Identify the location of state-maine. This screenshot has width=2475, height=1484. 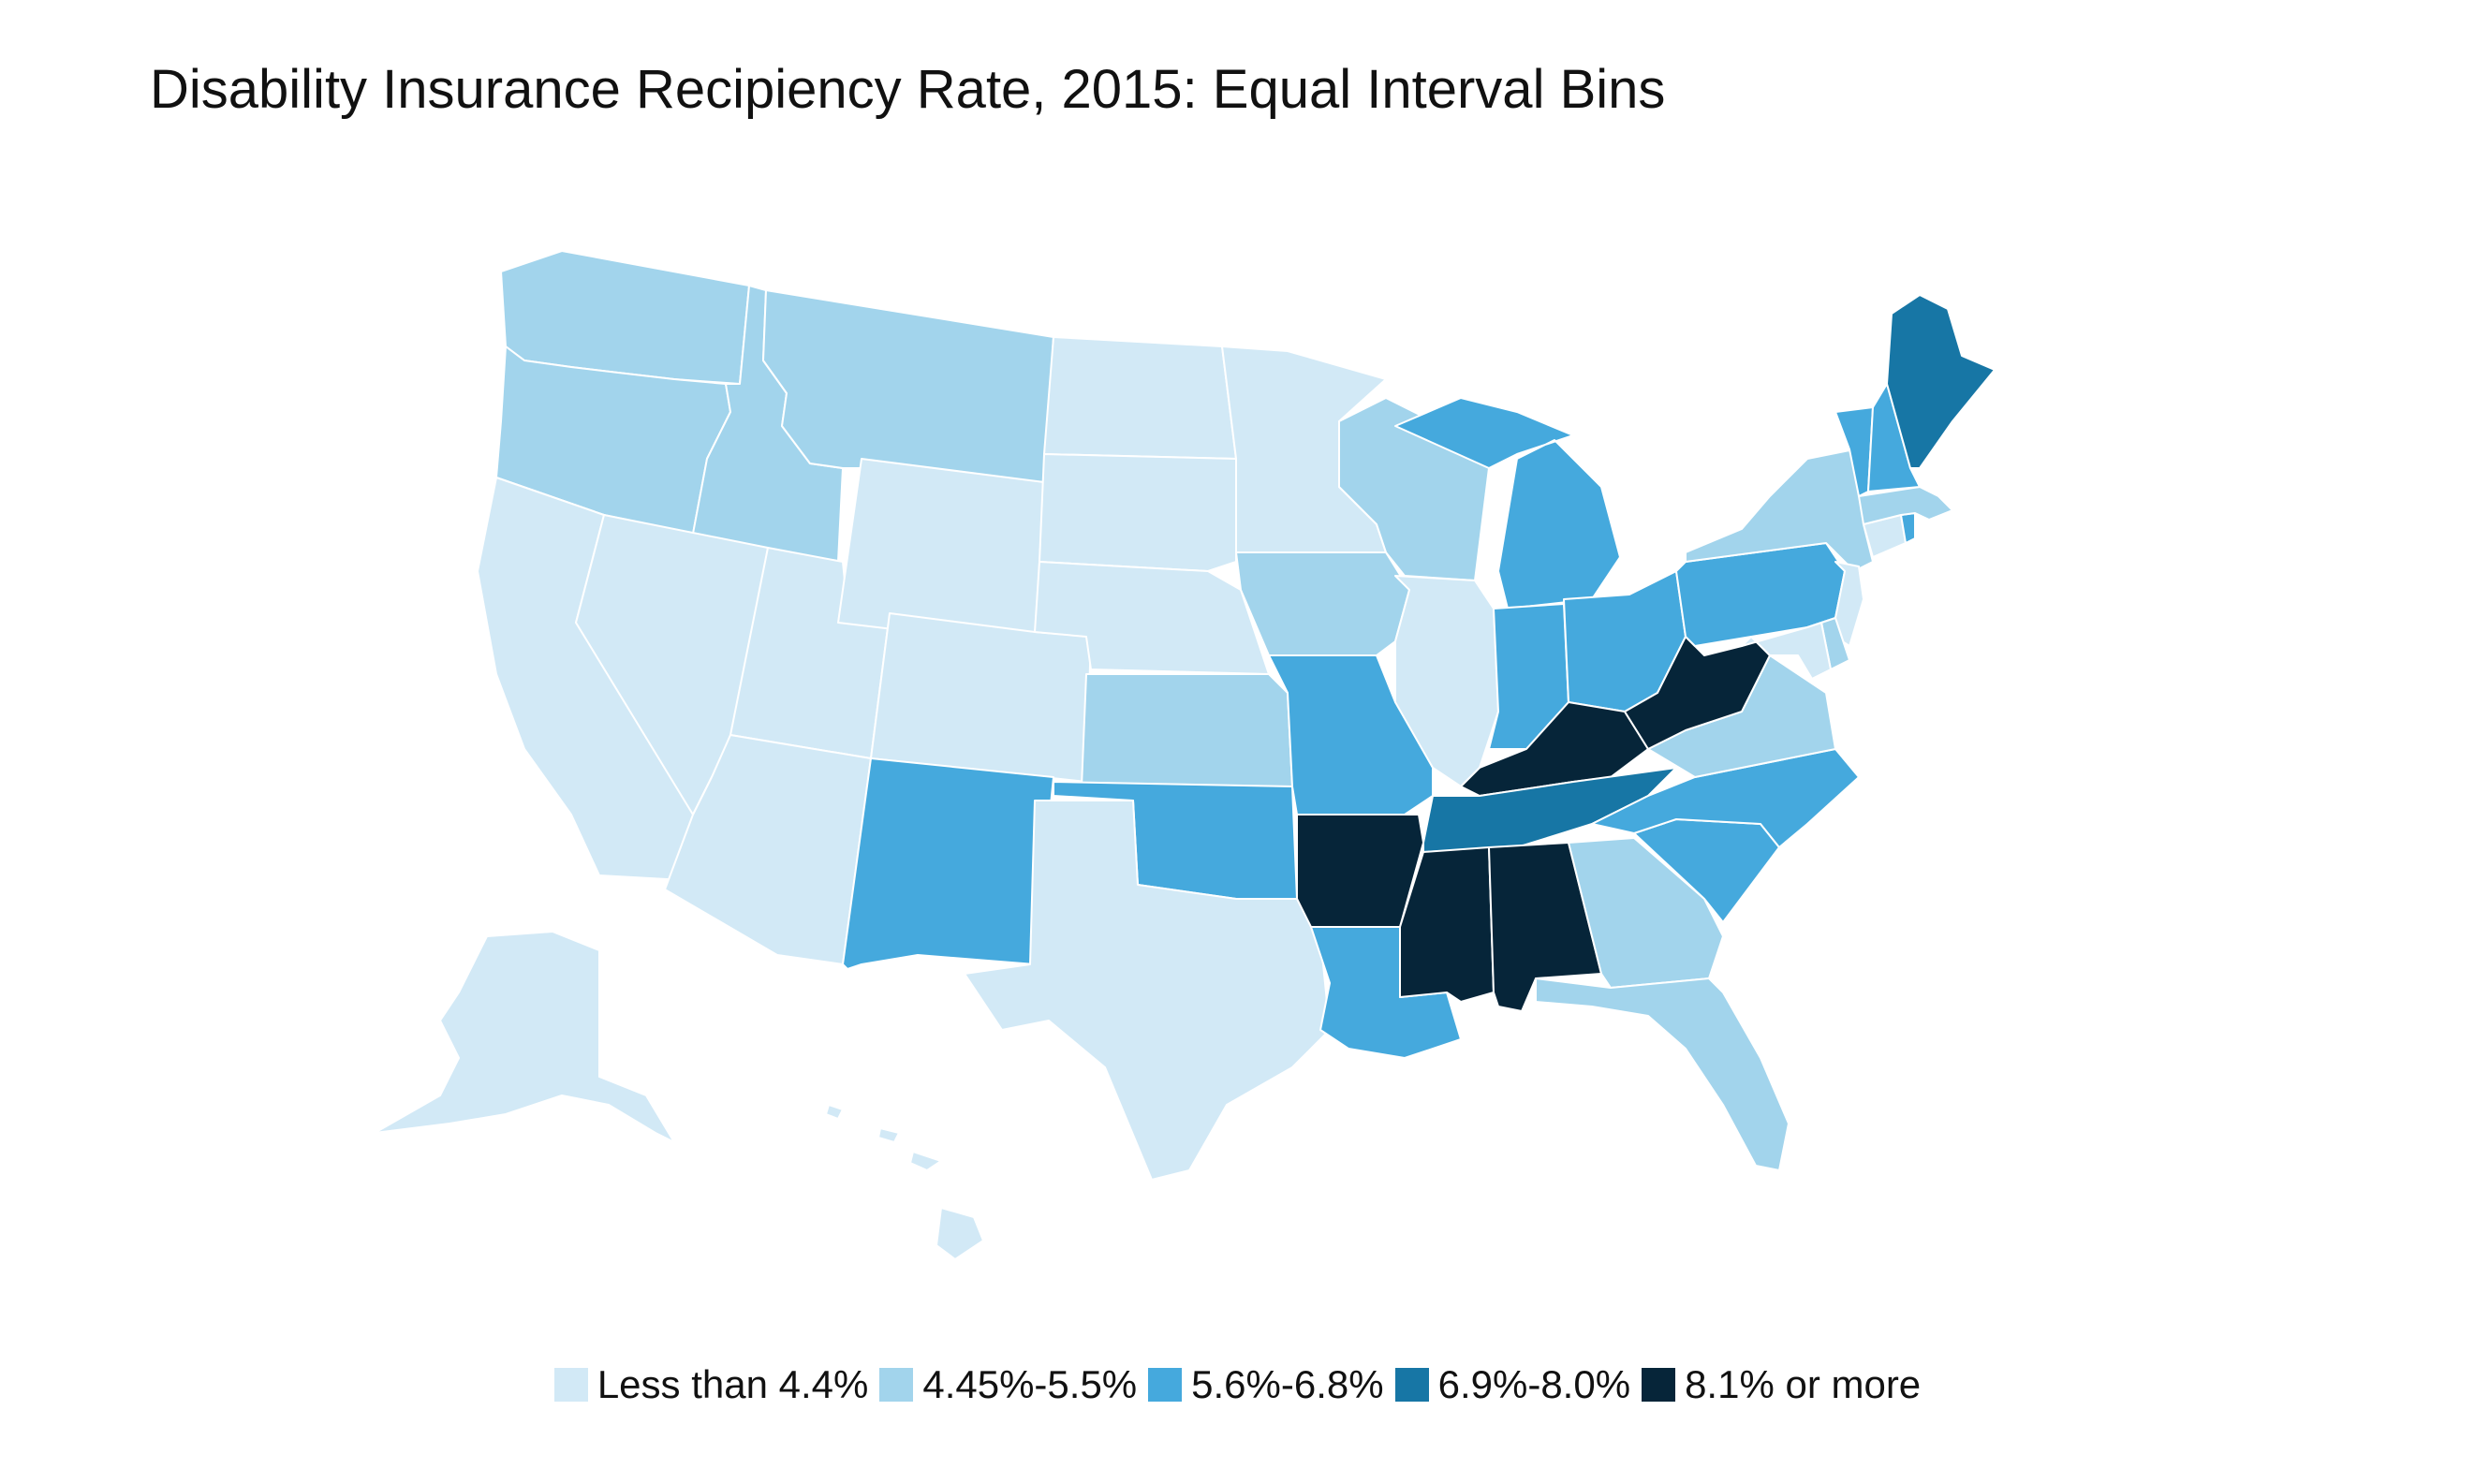
(1941, 381).